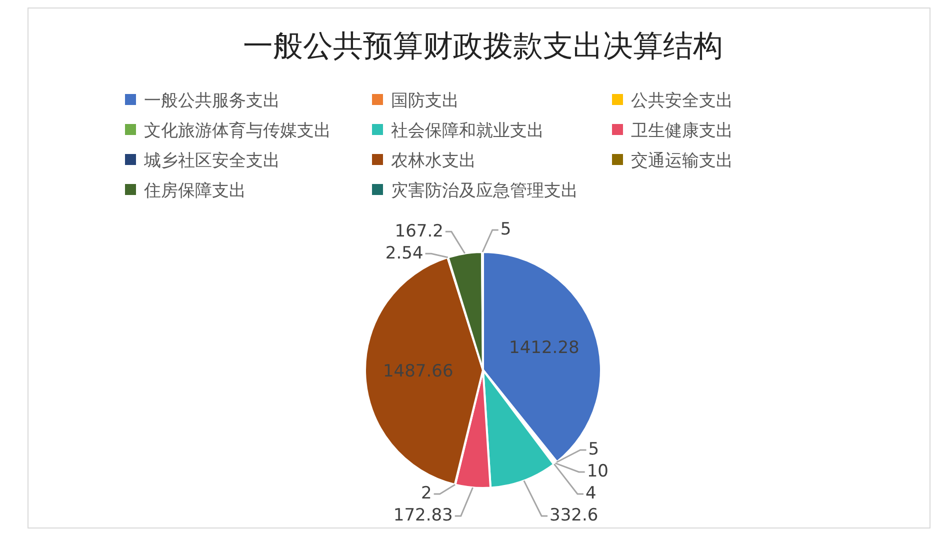  I want to click on data-label: 2.54, so click(404, 253).